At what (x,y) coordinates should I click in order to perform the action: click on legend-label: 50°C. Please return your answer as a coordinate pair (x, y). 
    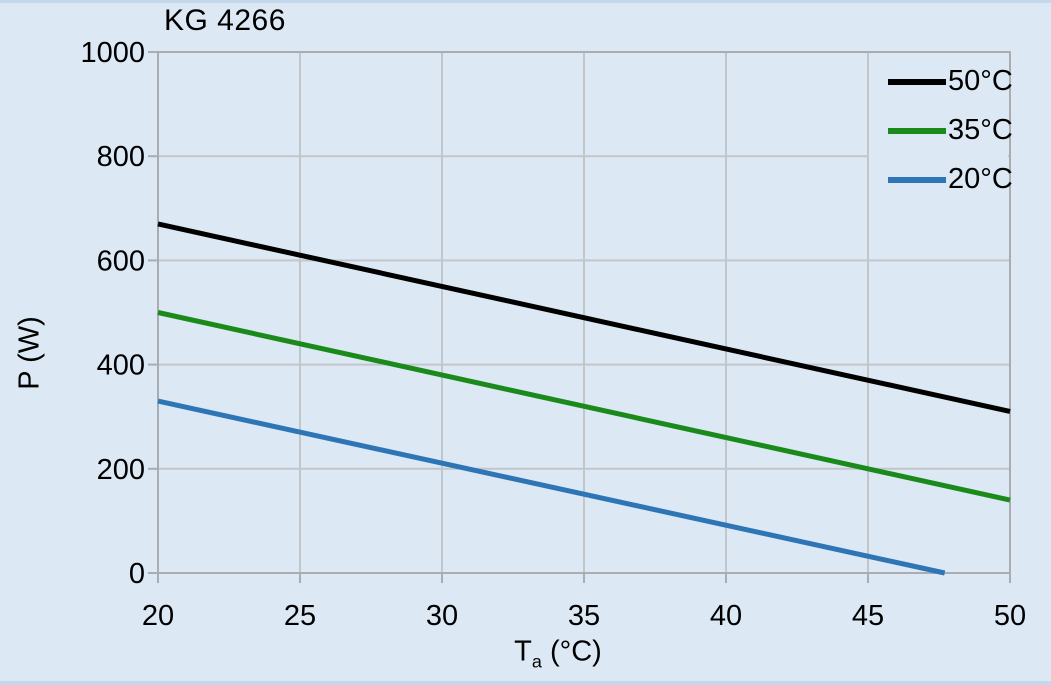
    Looking at the image, I should click on (980, 81).